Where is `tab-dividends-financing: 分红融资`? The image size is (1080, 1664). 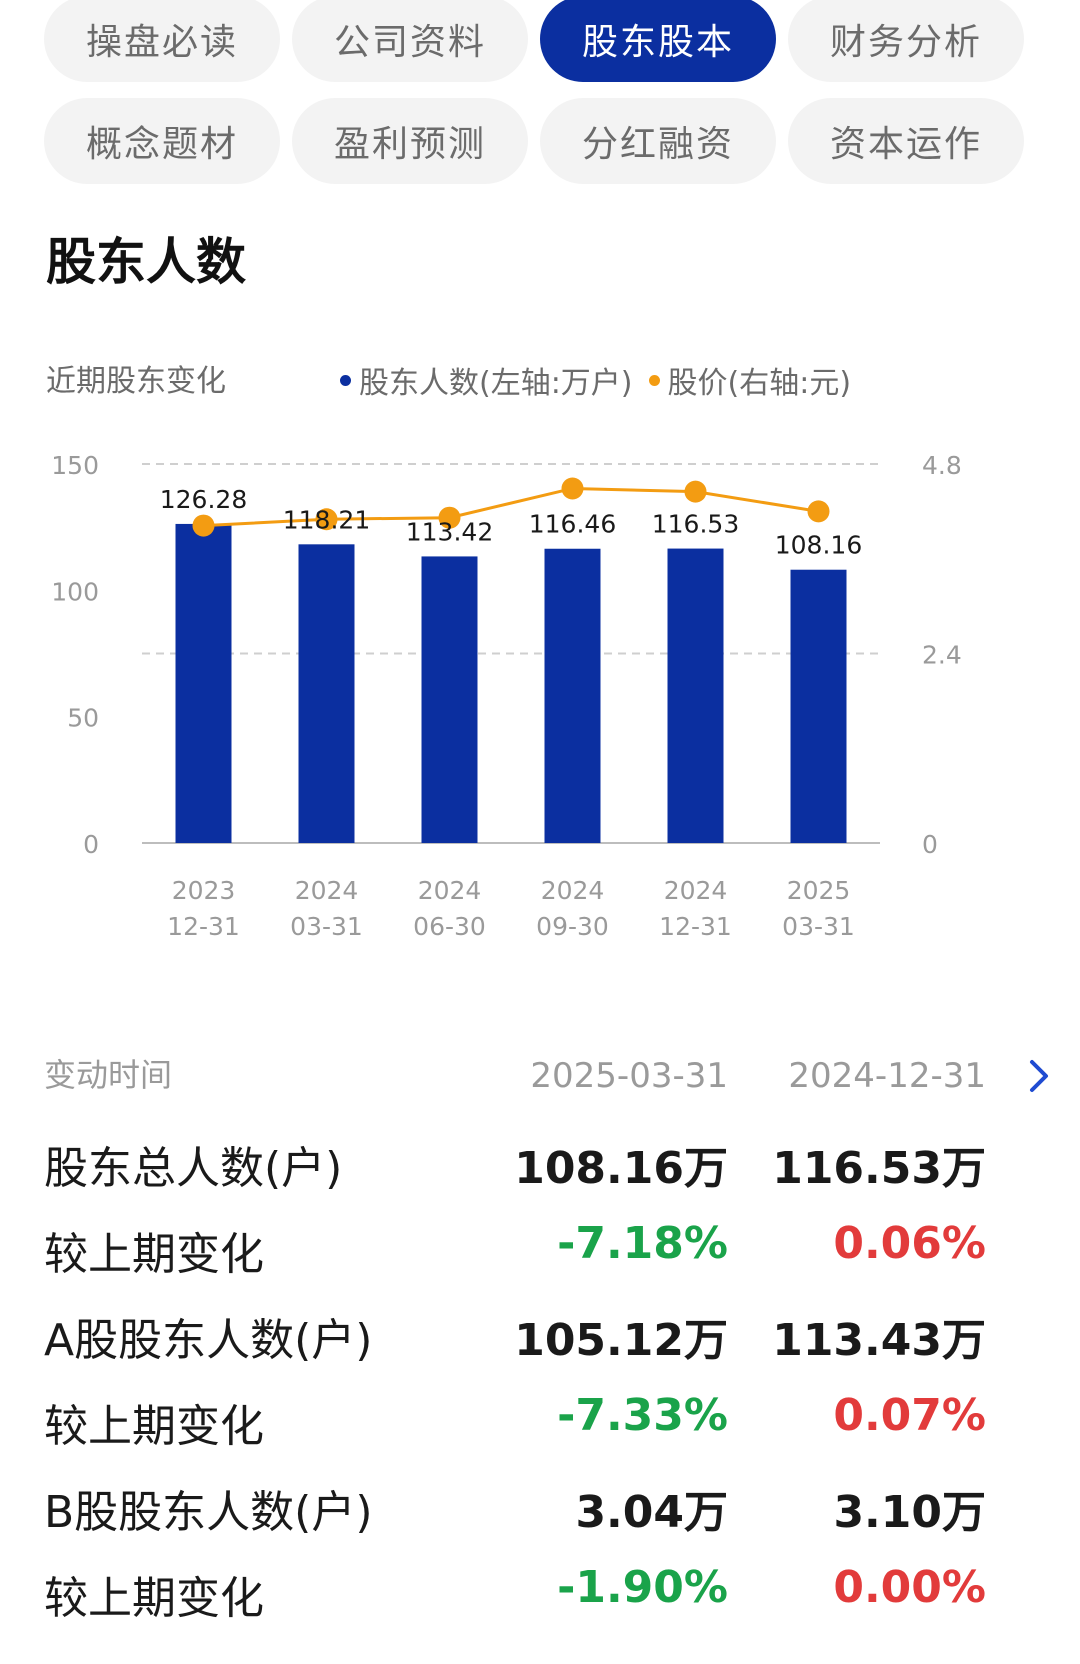 tab-dividends-financing: 分红融资 is located at coordinates (658, 141).